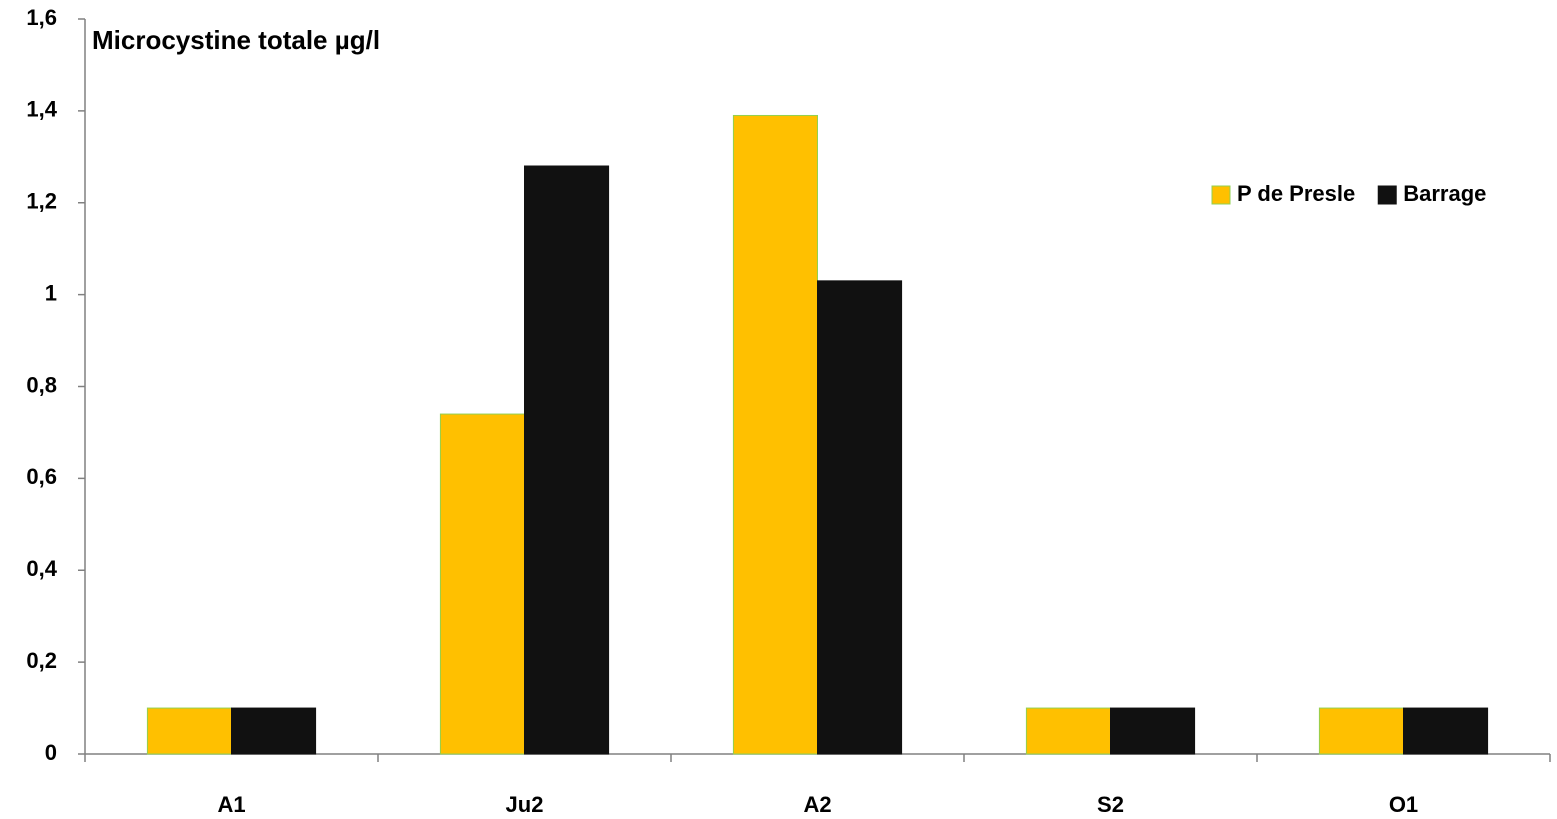  Describe the element at coordinates (525, 804) in the screenshot. I see `x-tick-label: Ju2` at that location.